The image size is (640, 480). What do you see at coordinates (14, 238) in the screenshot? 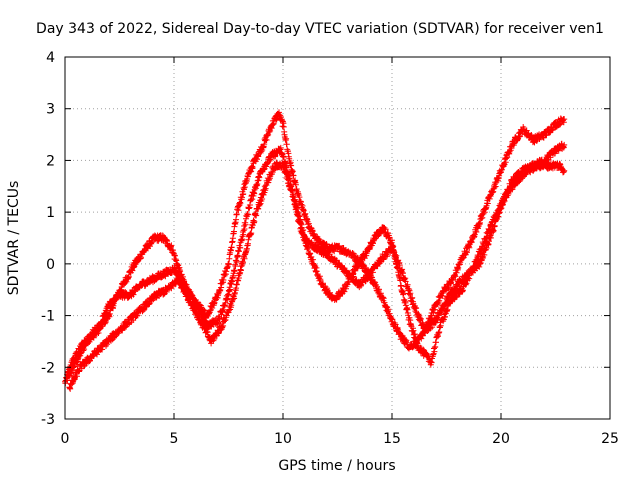
I see `y-axis-label: SDTVAR / TECUs` at bounding box center [14, 238].